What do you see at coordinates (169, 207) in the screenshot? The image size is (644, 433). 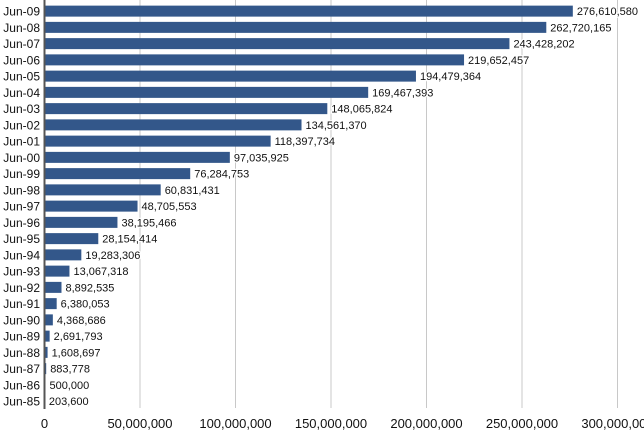 I see `data-label: 48,705,553` at bounding box center [169, 207].